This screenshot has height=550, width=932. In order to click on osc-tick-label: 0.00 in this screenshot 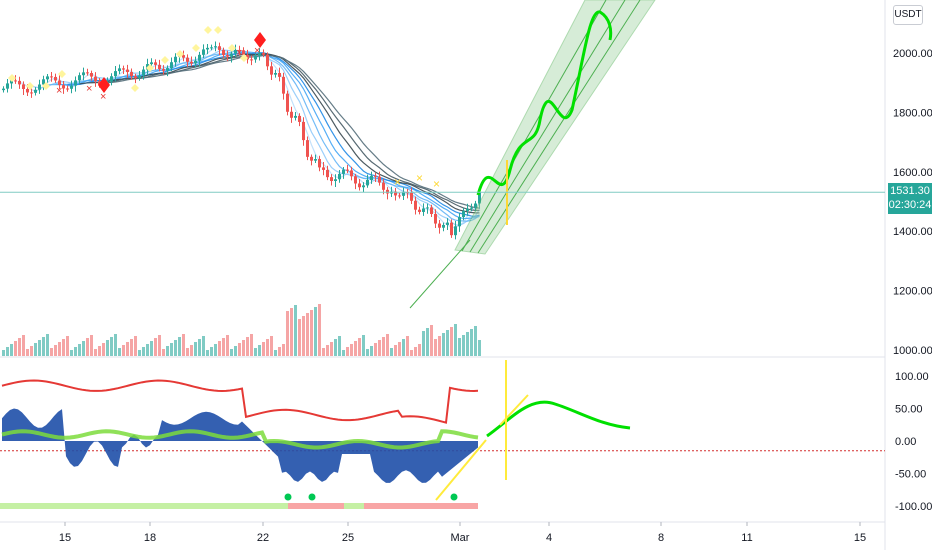, I will do `click(905, 442)`.